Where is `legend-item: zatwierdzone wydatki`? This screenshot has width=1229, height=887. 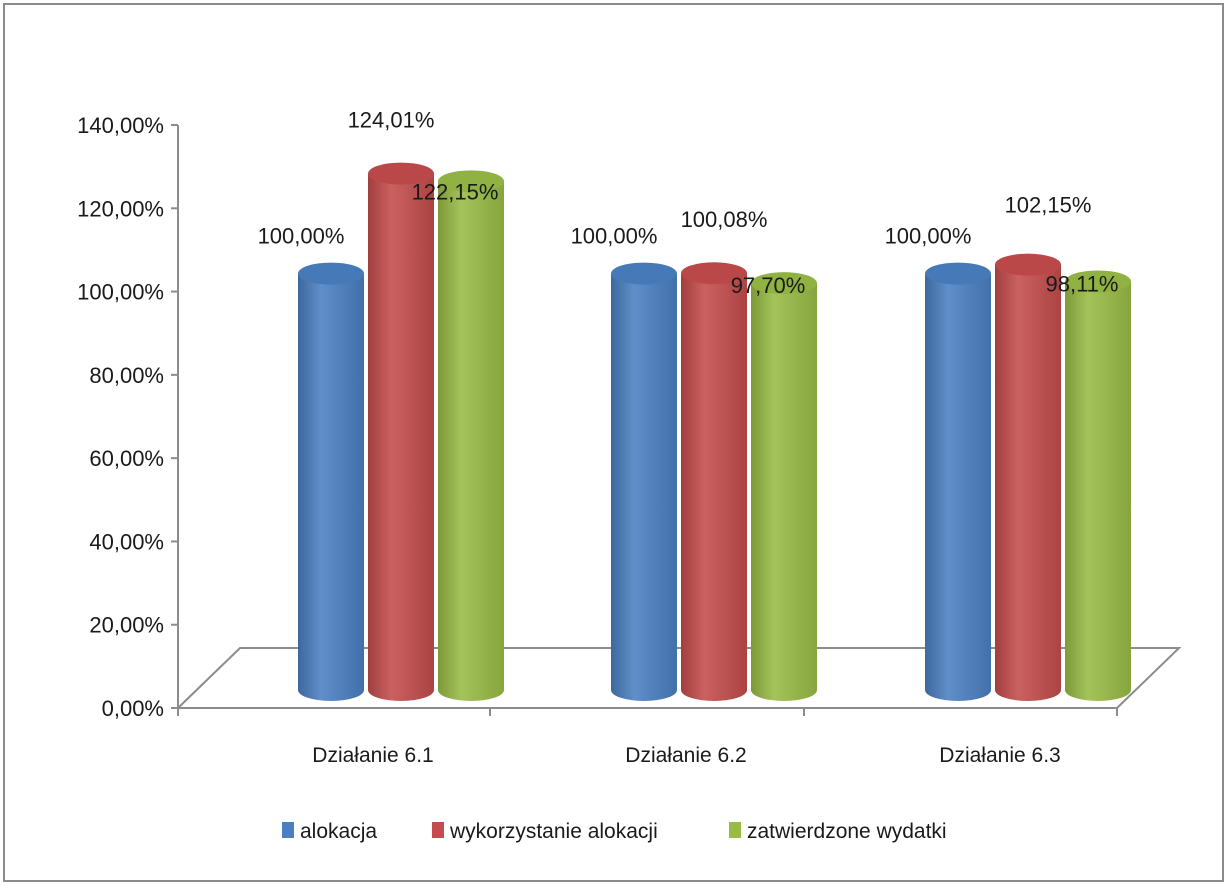 legend-item: zatwierdzone wydatki is located at coordinates (838, 831).